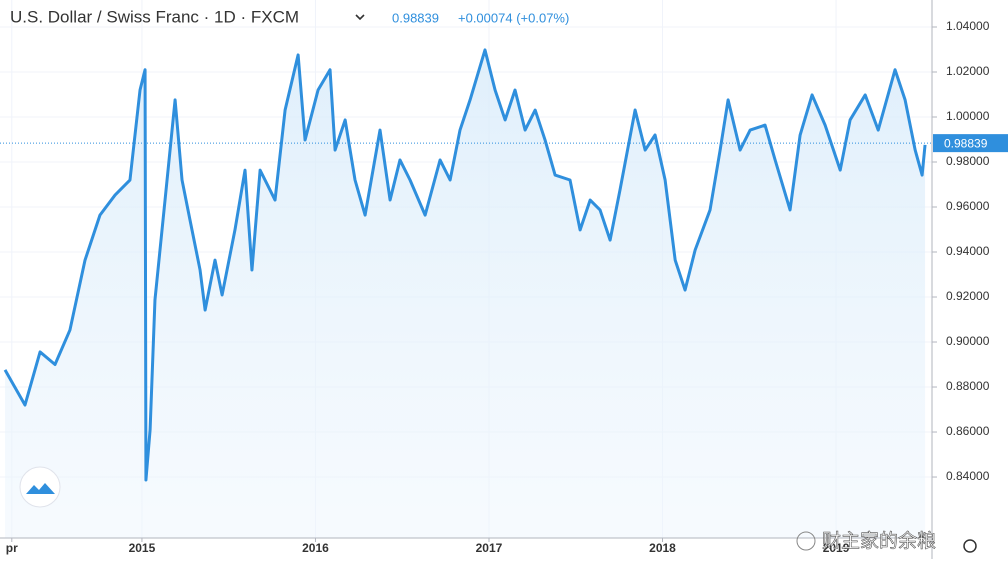 The width and height of the screenshot is (1008, 564). What do you see at coordinates (968, 206) in the screenshot?
I see `y-tick-label: 0.96000` at bounding box center [968, 206].